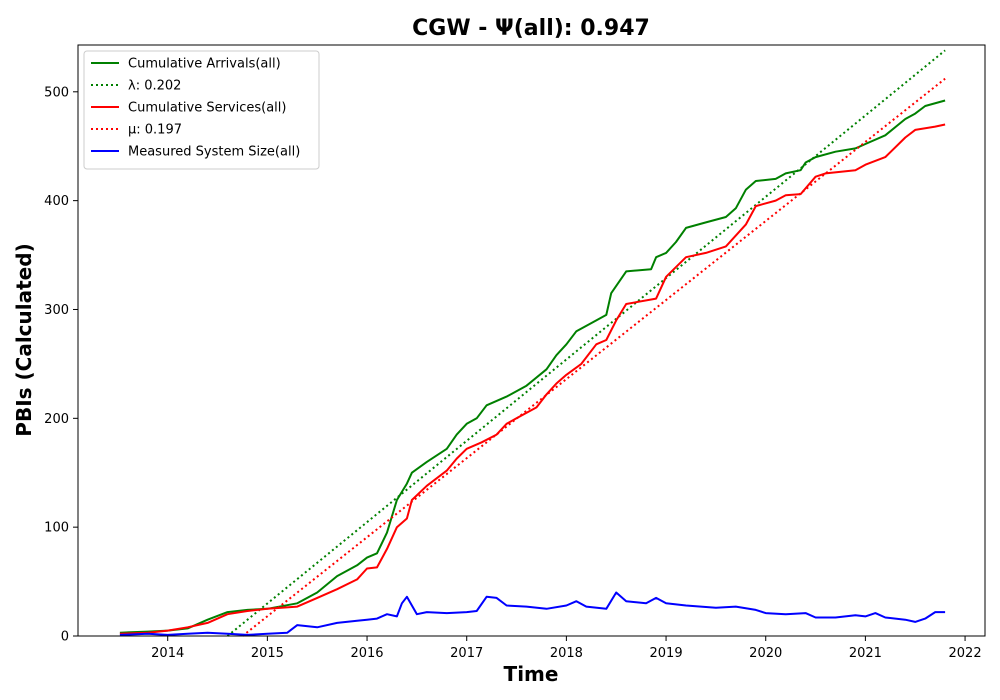 This screenshot has width=1000, height=700. What do you see at coordinates (965, 653) in the screenshot?
I see `x-tick-label: 2022` at bounding box center [965, 653].